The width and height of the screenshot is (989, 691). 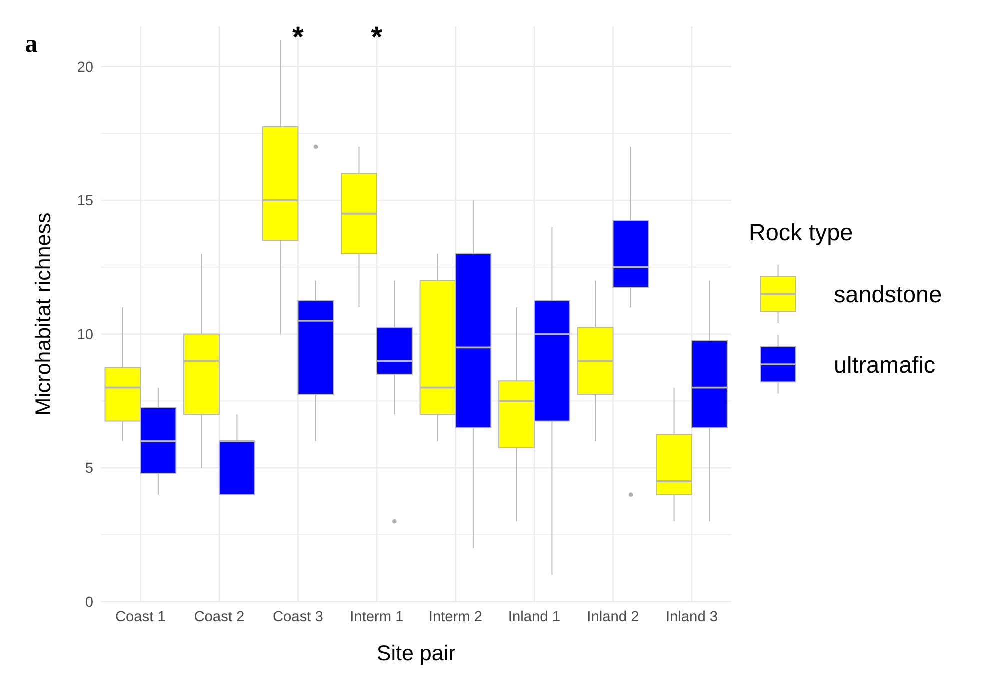 I want to click on y-axis-title: Microhabitat richness, so click(x=44, y=314).